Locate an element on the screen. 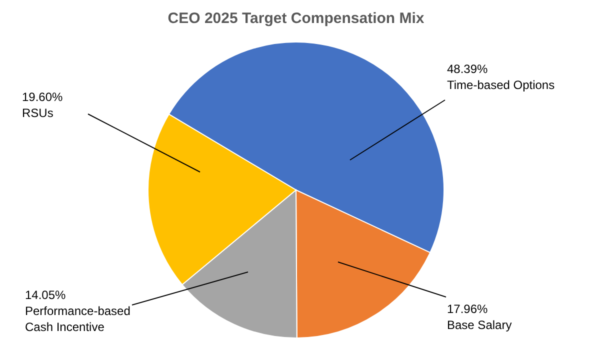  data-label: 48.39% is located at coordinates (467, 69).